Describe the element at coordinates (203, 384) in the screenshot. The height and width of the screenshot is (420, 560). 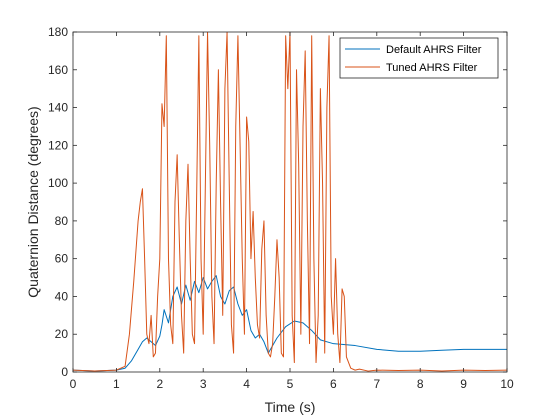
I see `x-tick-label: 3` at that location.